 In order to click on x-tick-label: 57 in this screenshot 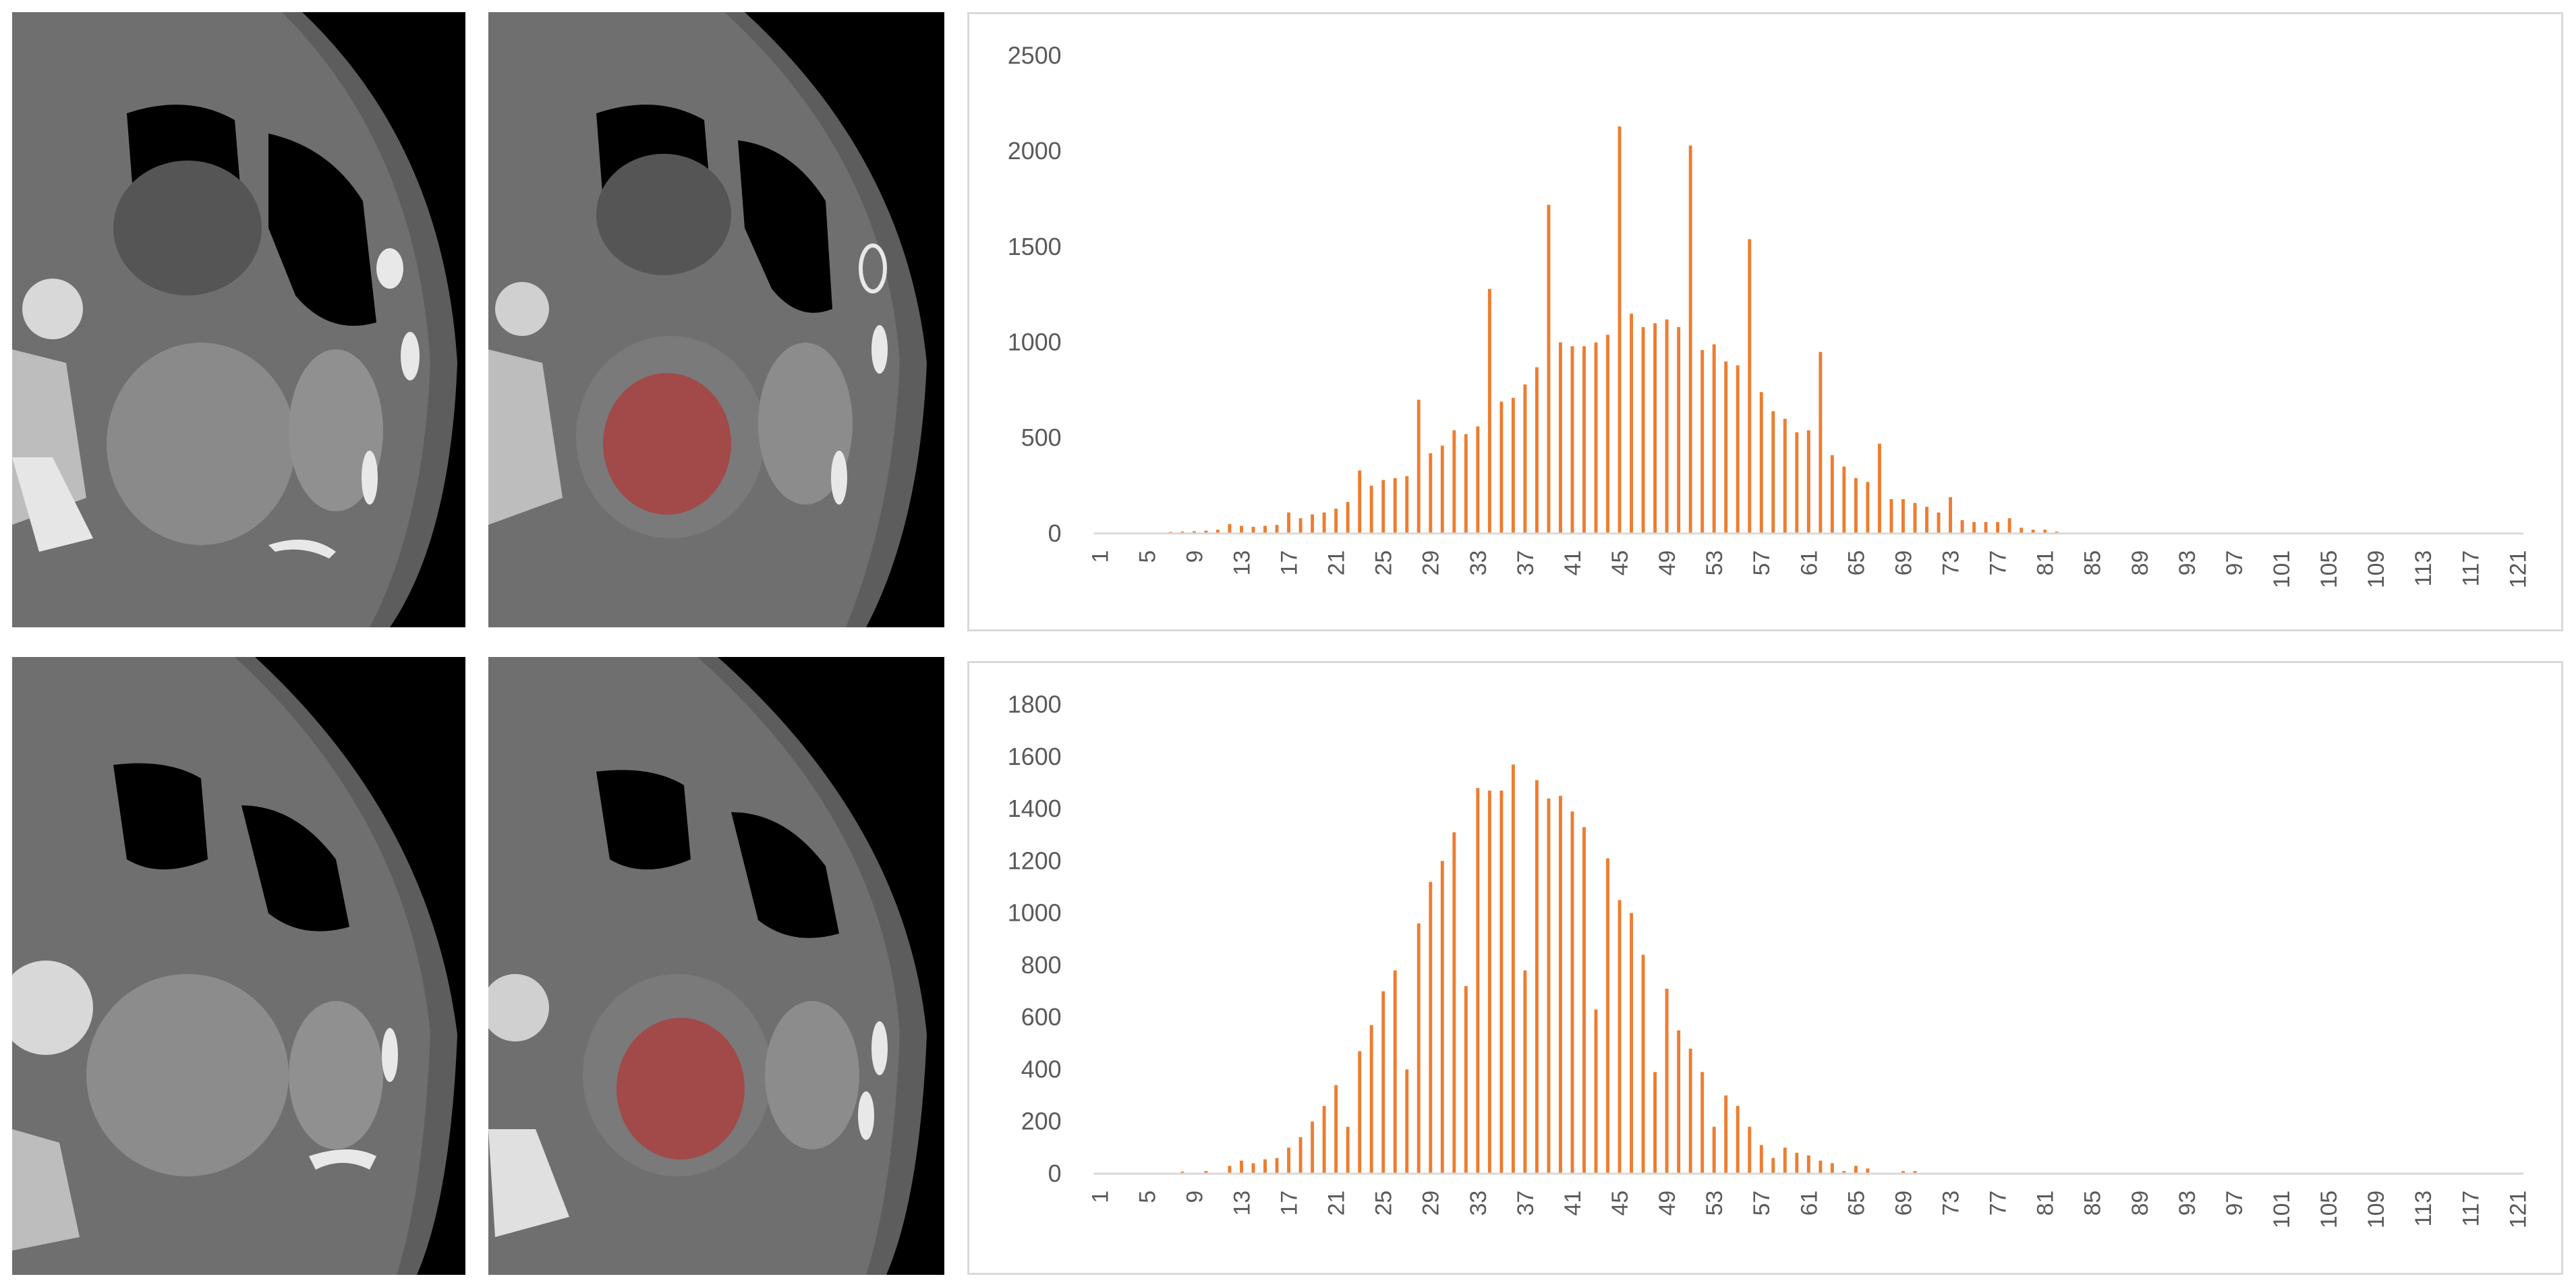, I will do `click(1762, 563)`.